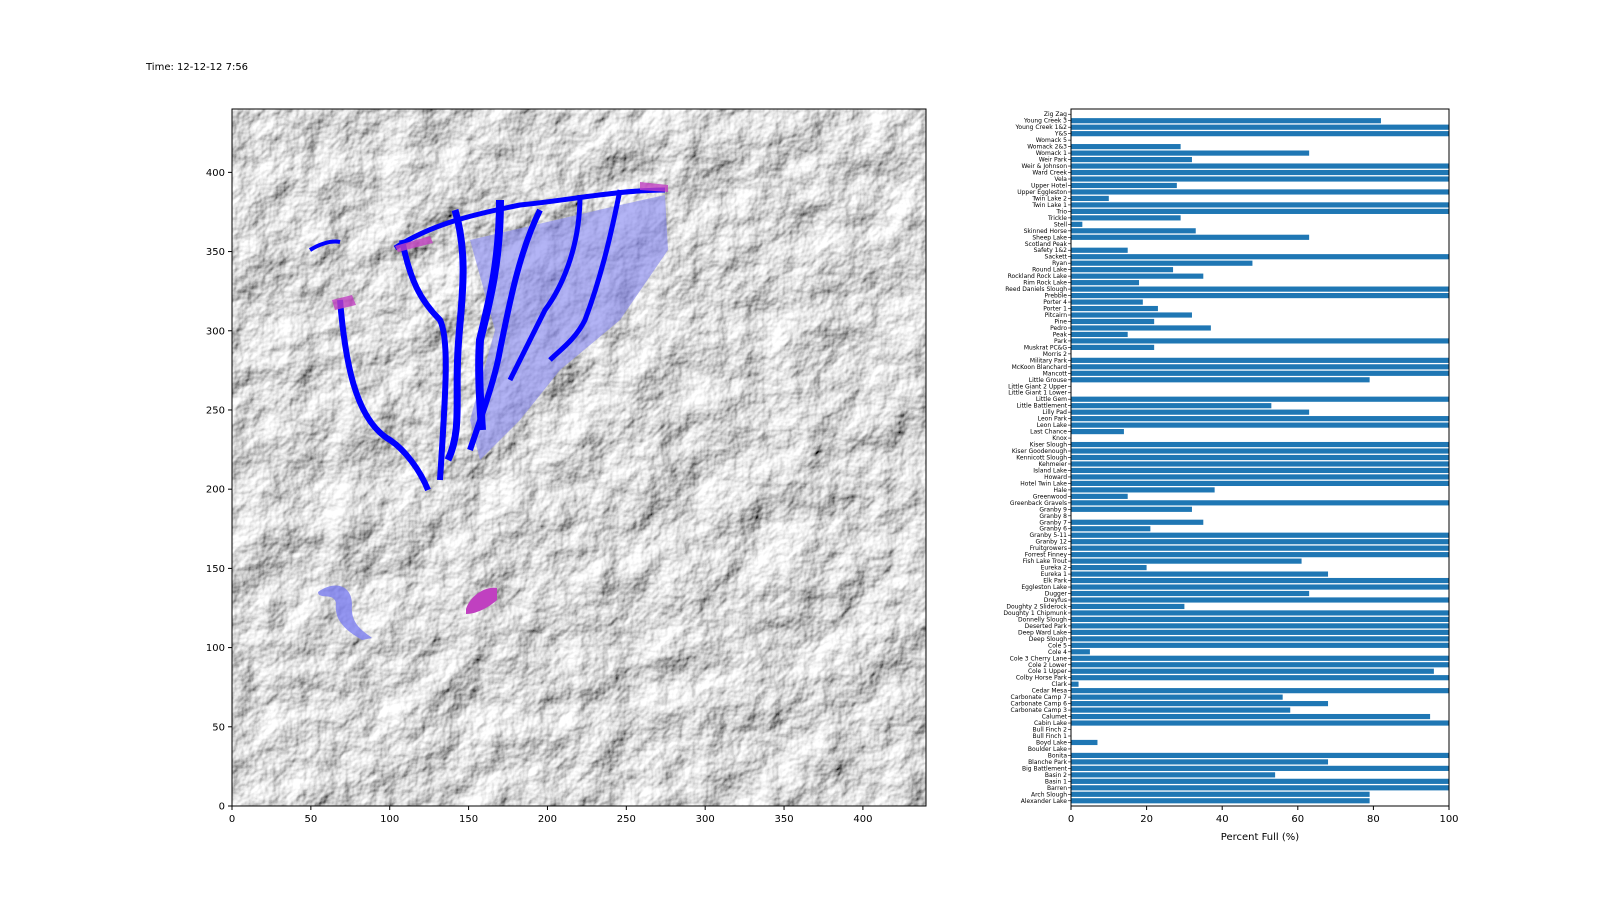  What do you see at coordinates (1045, 561) in the screenshot?
I see `bar-category-label: Fish Lake Trout` at bounding box center [1045, 561].